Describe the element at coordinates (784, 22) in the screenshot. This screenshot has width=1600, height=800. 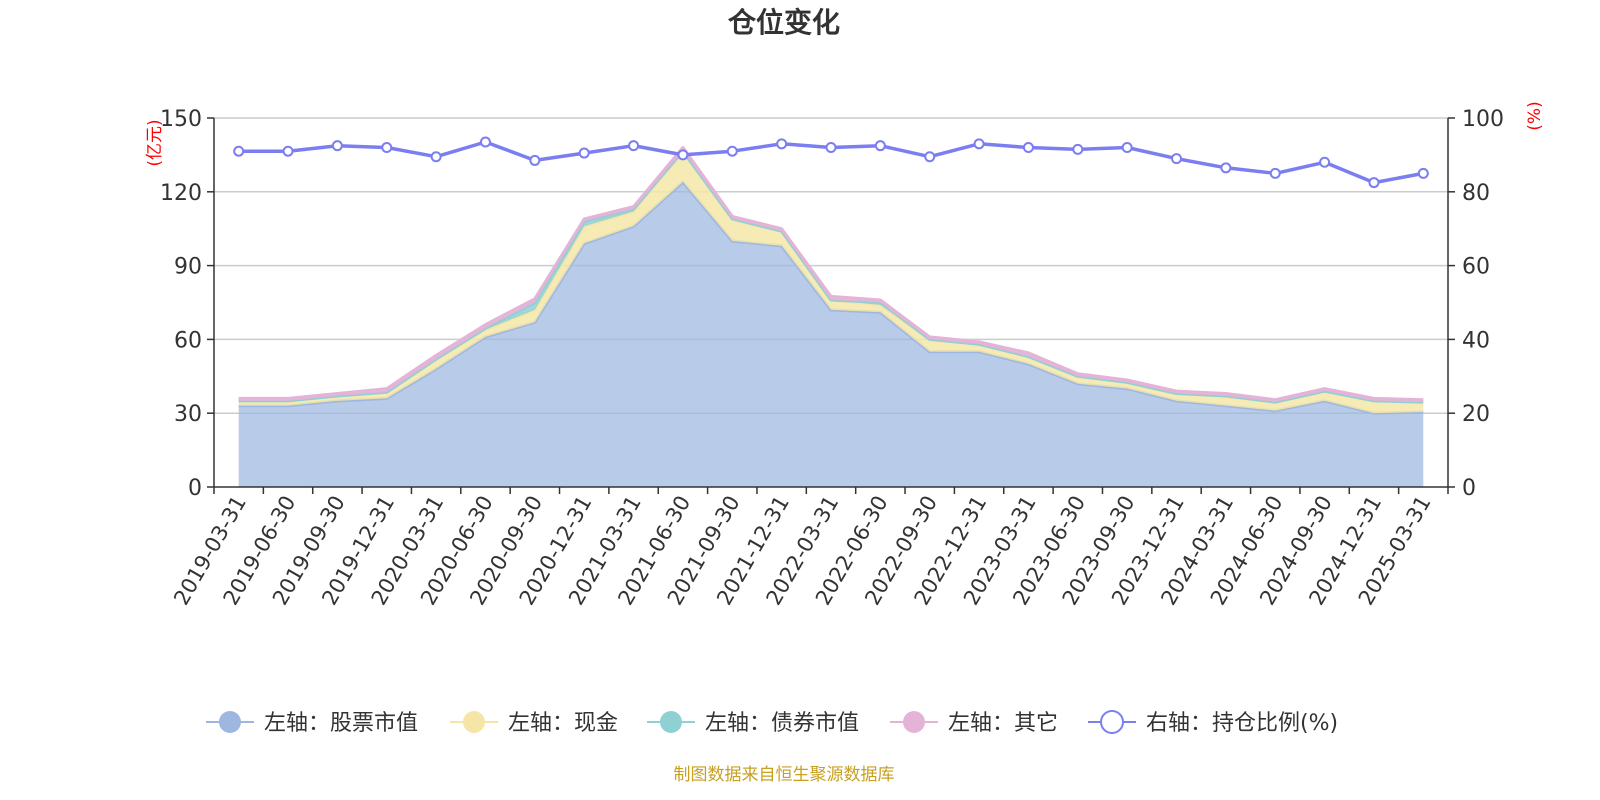
I see `chart-title: 仓位变化` at that location.